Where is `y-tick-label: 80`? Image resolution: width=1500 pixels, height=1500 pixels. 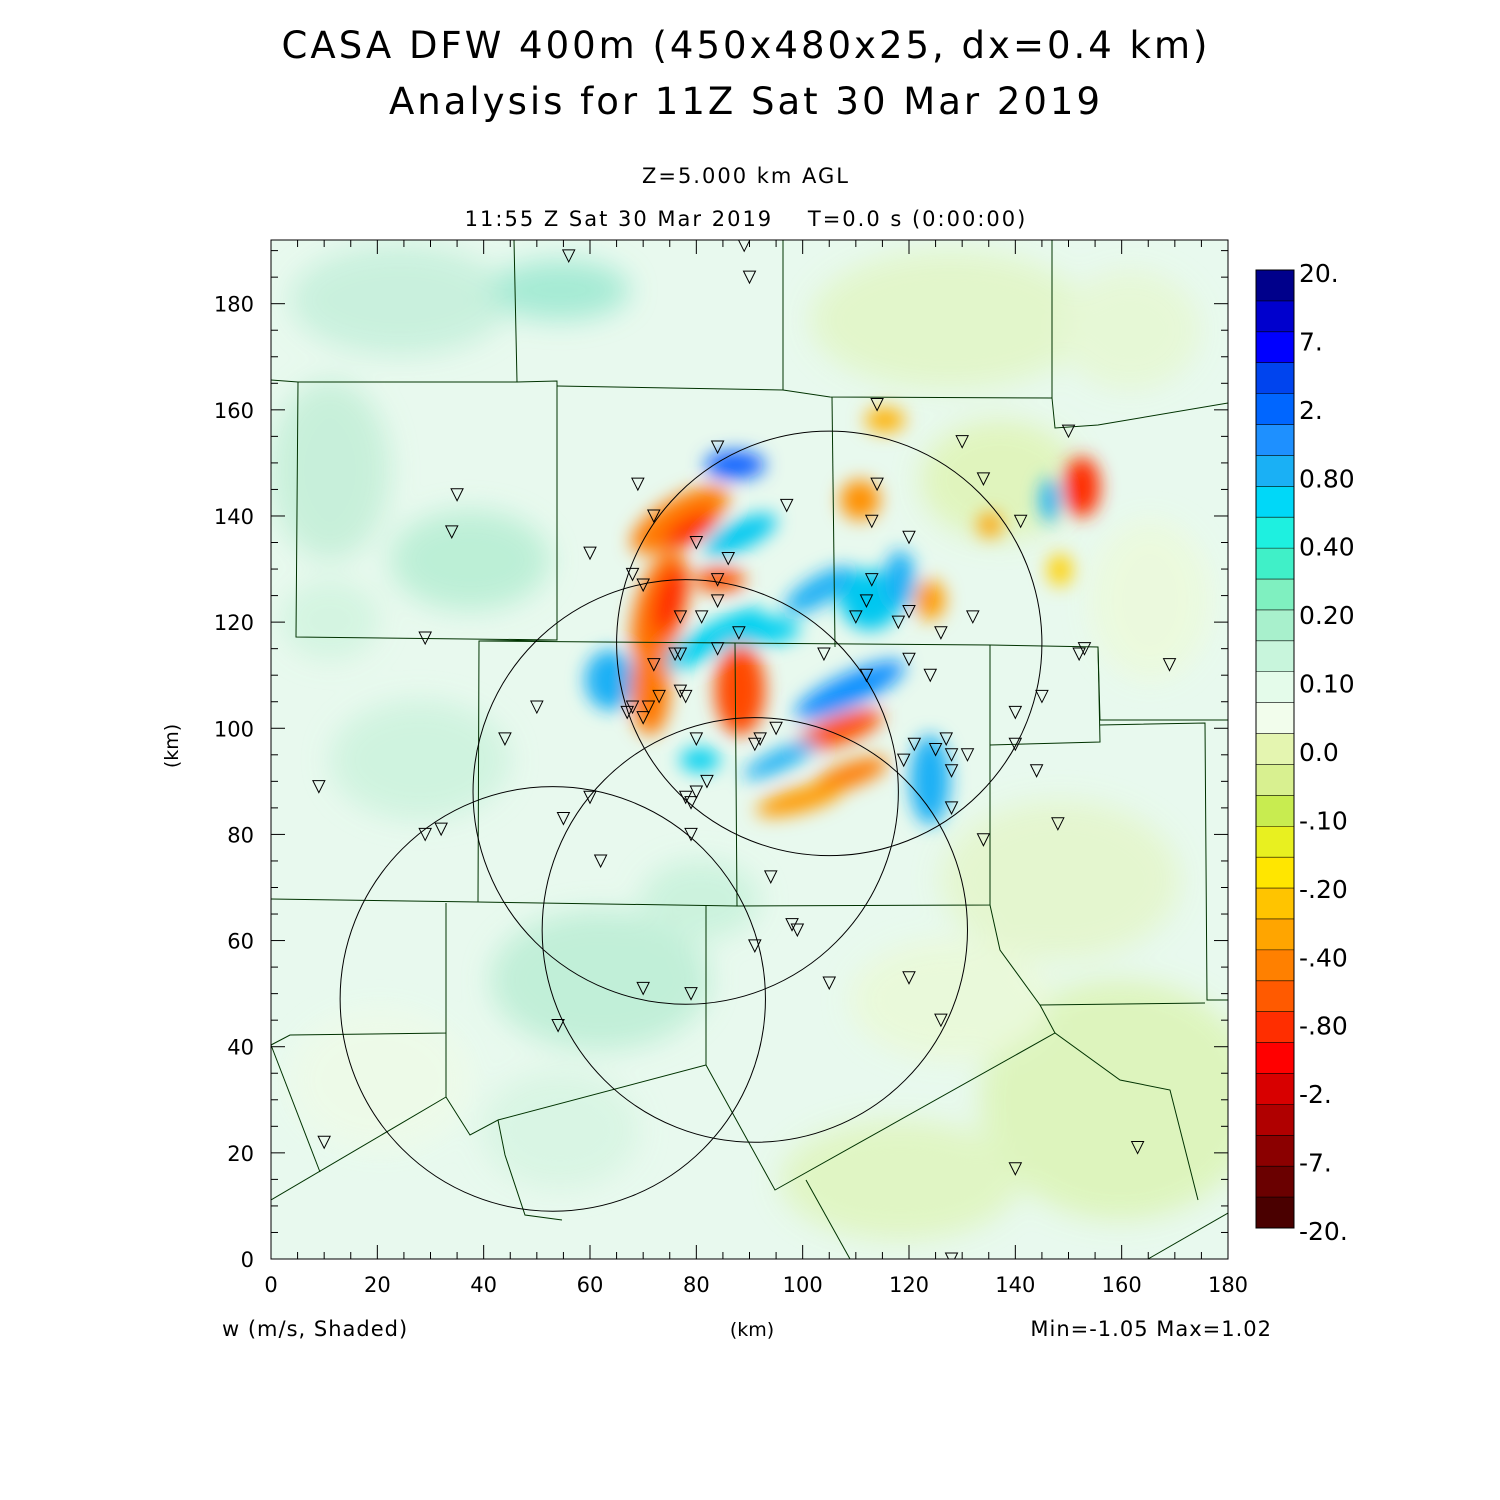
y-tick-label: 80 is located at coordinates (240, 835).